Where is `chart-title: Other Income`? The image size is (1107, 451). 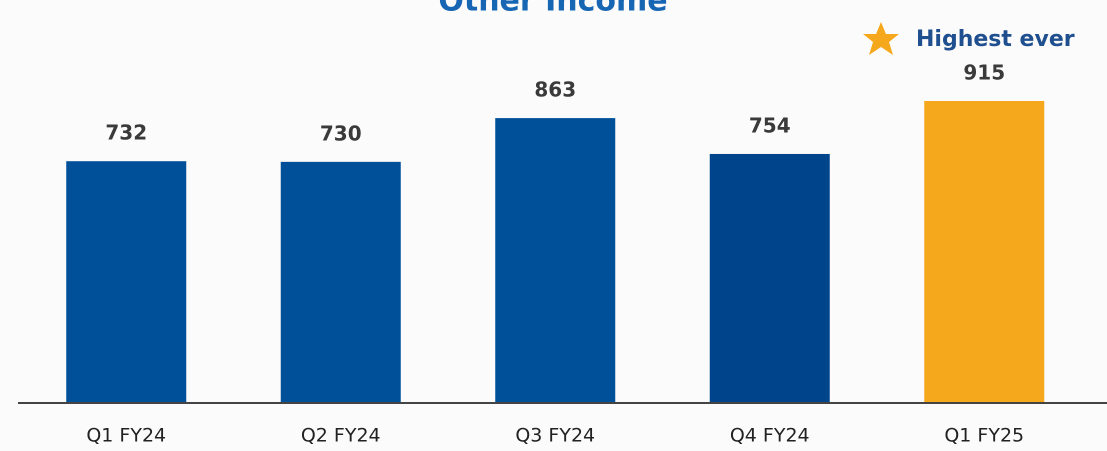
chart-title: Other Income is located at coordinates (552, 9).